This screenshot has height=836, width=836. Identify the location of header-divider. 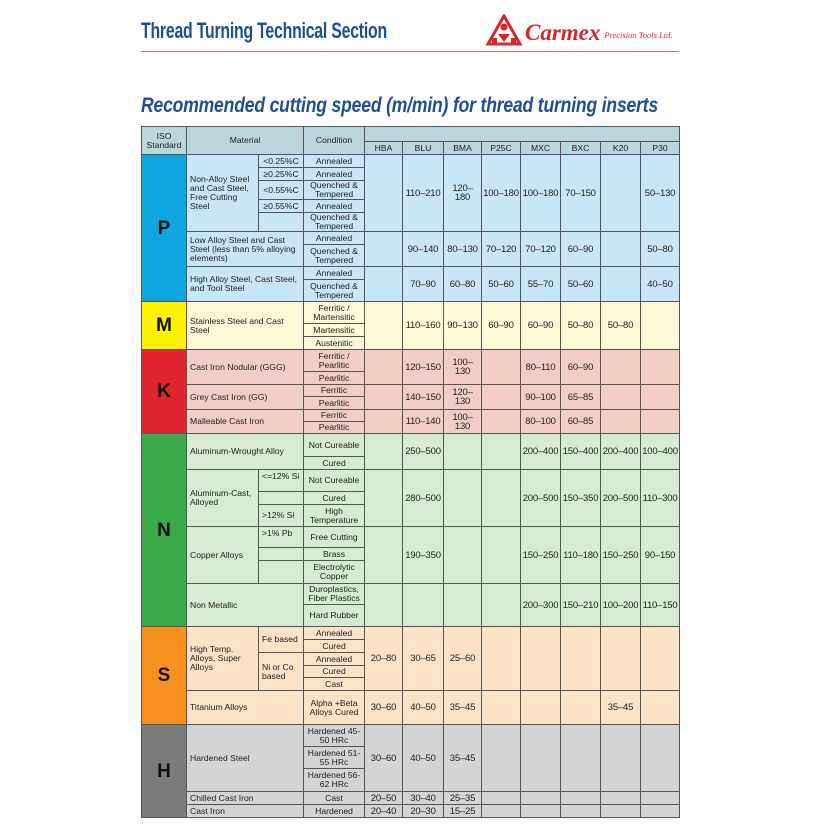
(410, 51).